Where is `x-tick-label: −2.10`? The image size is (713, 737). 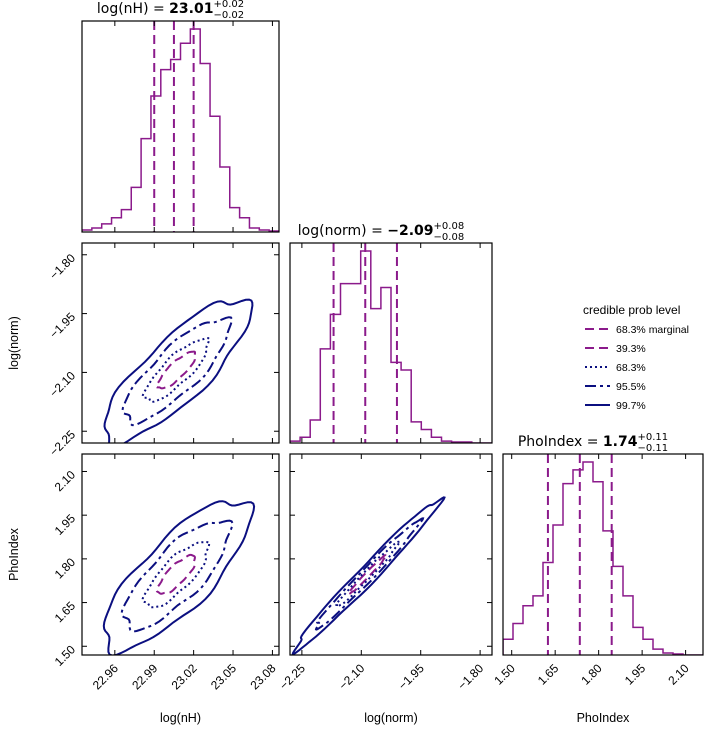
x-tick-label: −2.10 is located at coordinates (352, 677).